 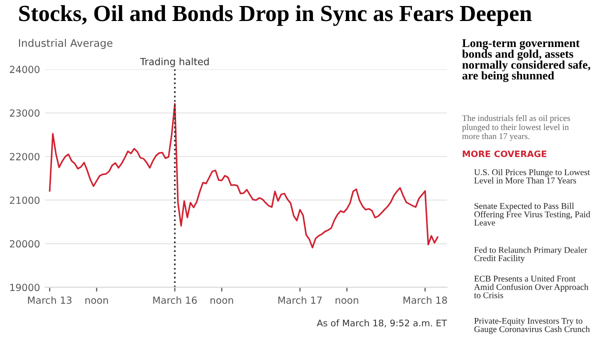 I want to click on y-tick-label: 21000, so click(x=25, y=200).